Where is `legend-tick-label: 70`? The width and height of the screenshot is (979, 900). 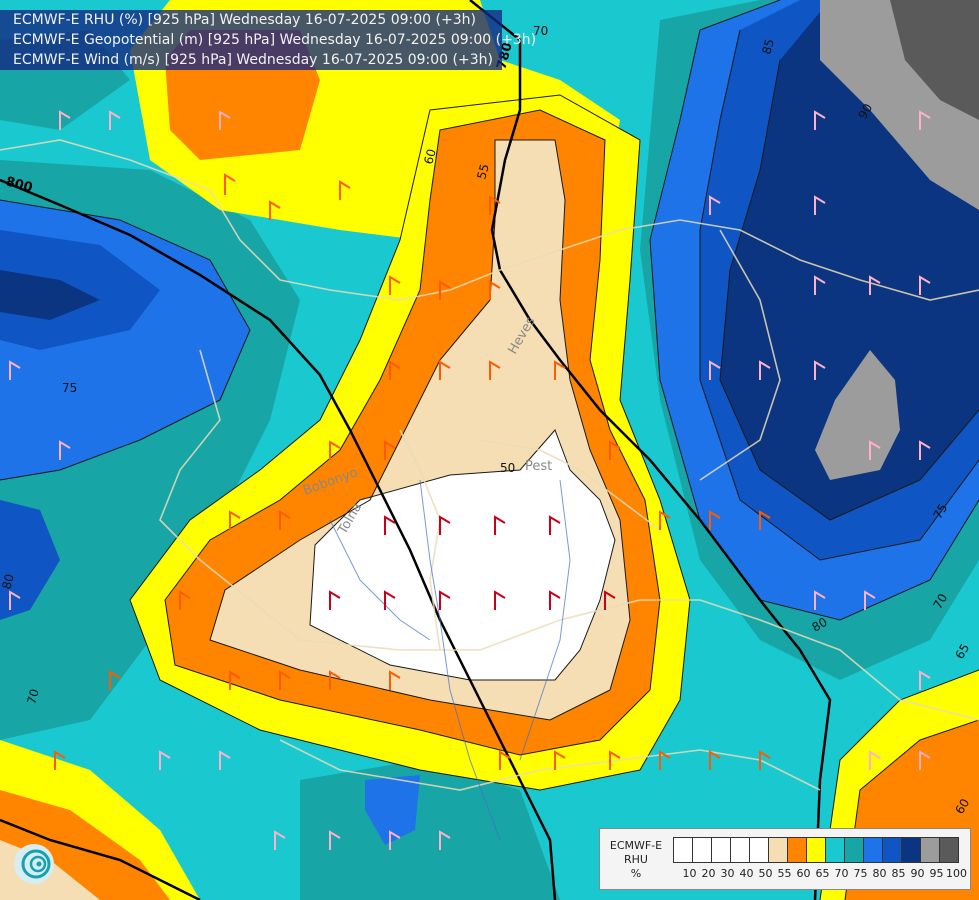
legend-tick-label: 70 is located at coordinates (841, 873).